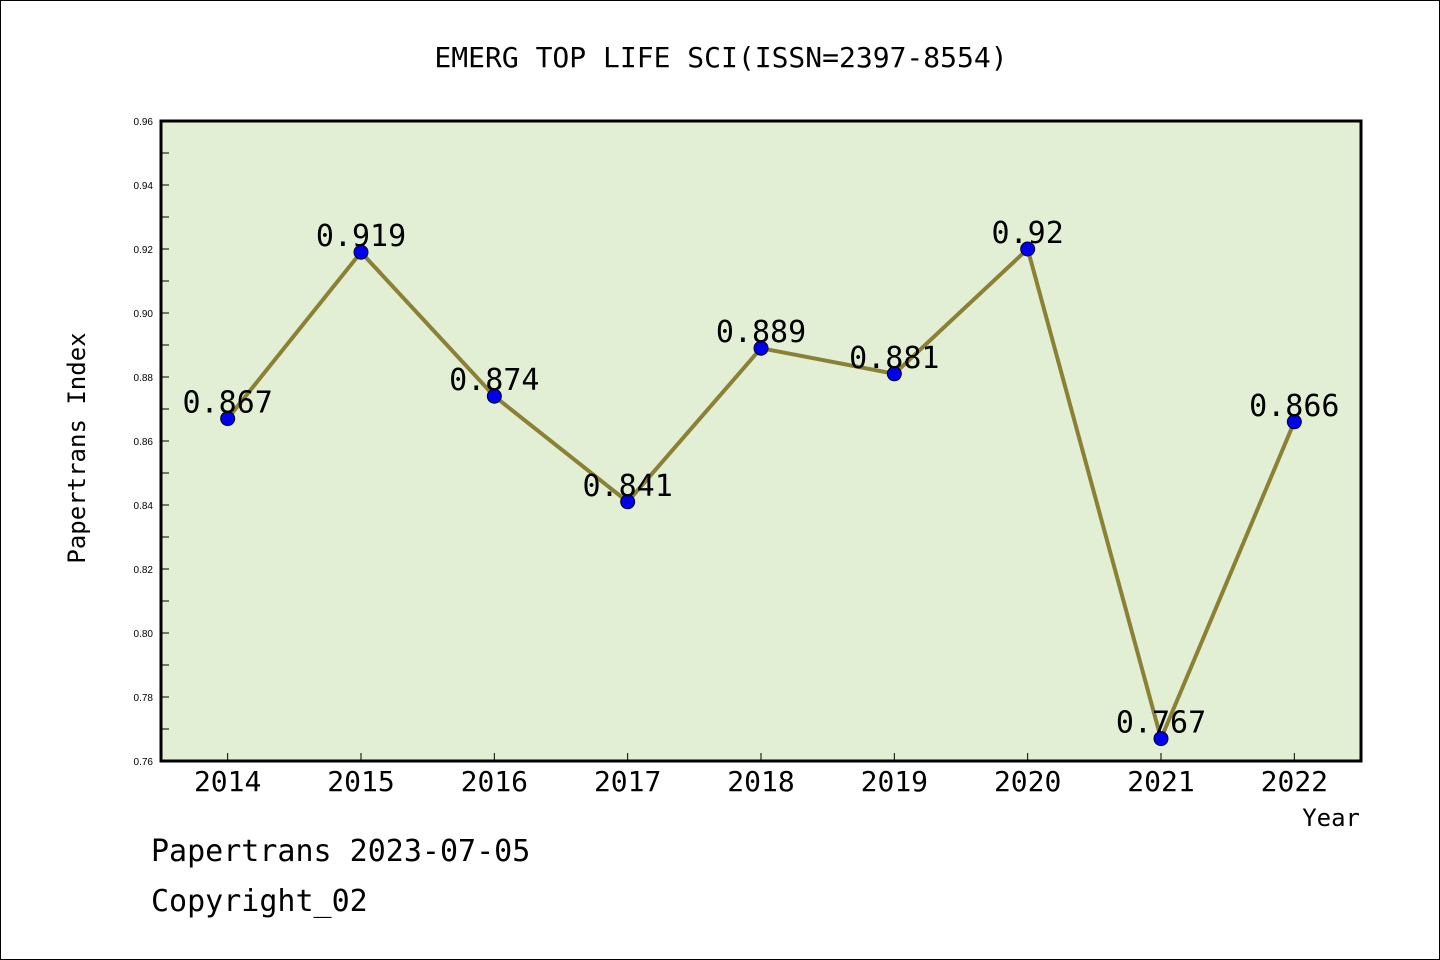 The height and width of the screenshot is (960, 1440). I want to click on y-axis-label: Papertrans Index, so click(77, 447).